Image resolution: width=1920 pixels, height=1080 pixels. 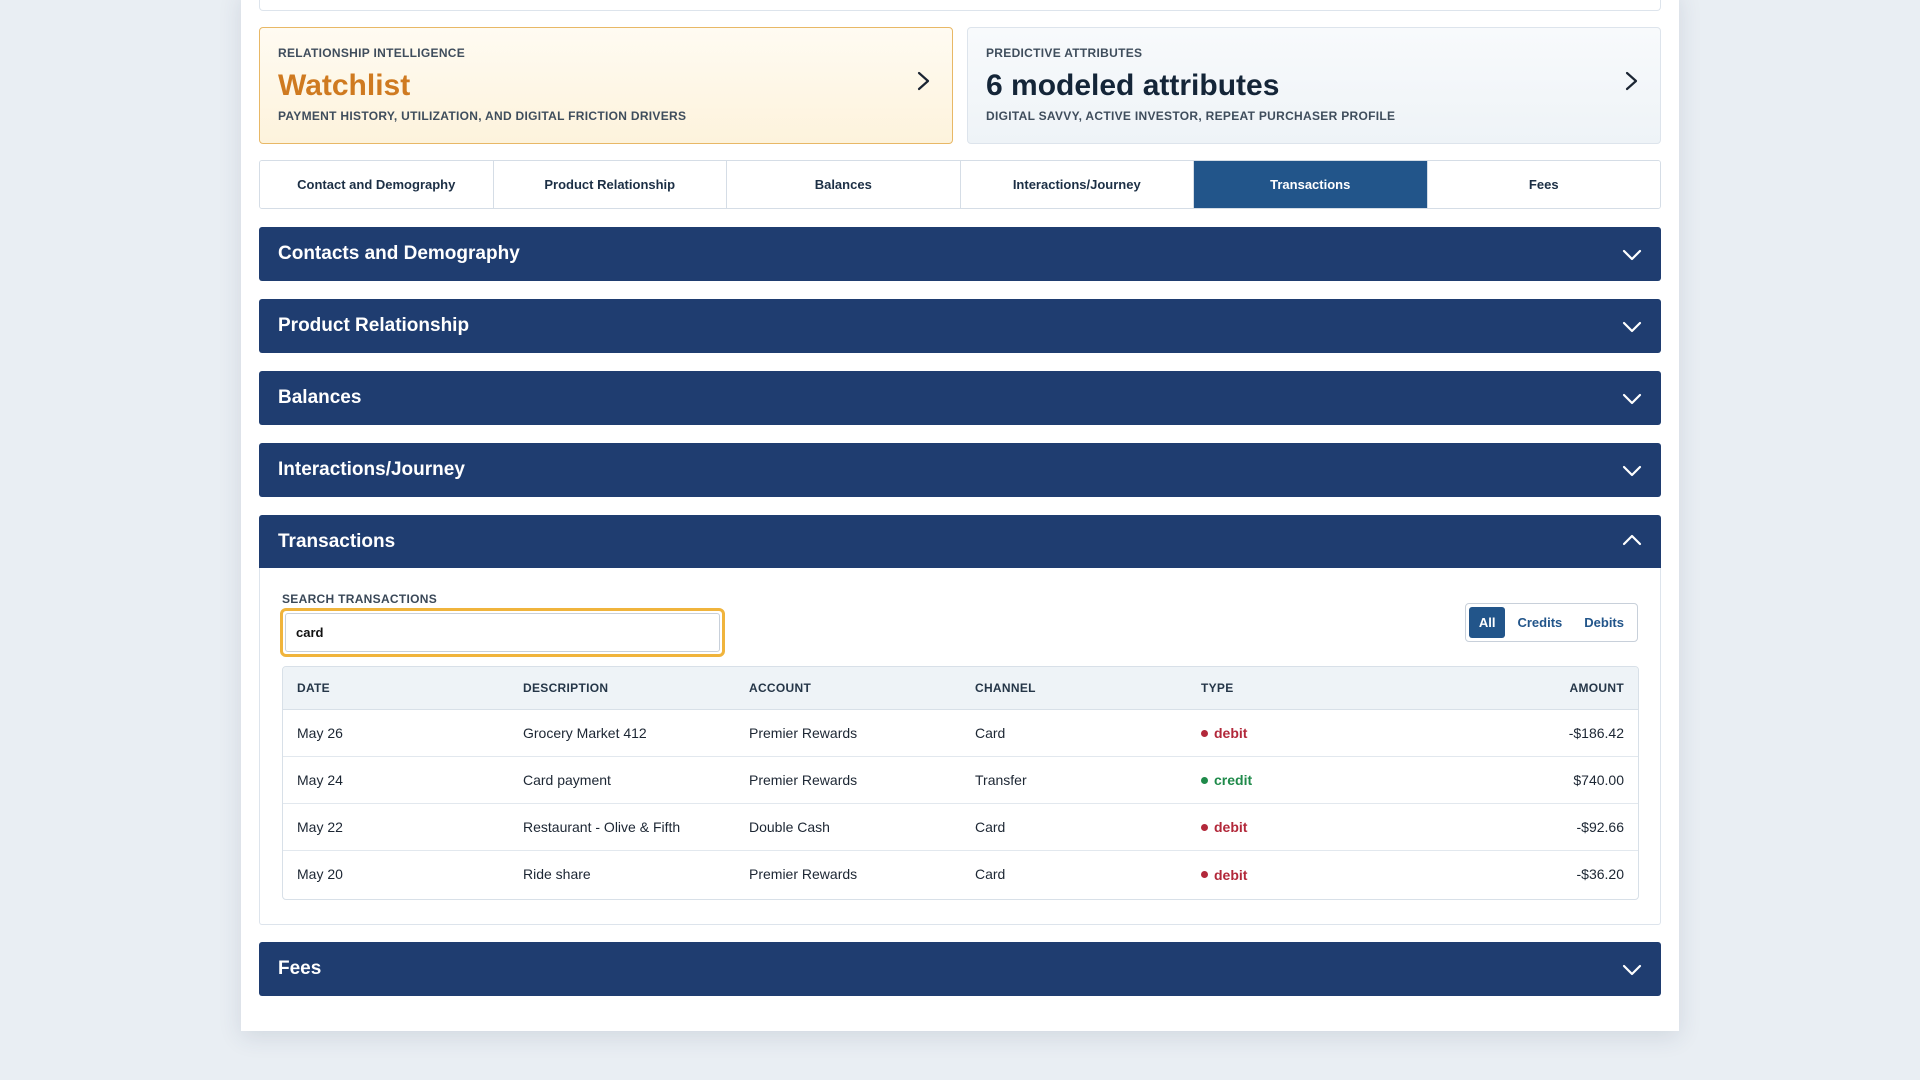 What do you see at coordinates (360, 599) in the screenshot?
I see `search-label: SEARCH TRANSACTIONS` at bounding box center [360, 599].